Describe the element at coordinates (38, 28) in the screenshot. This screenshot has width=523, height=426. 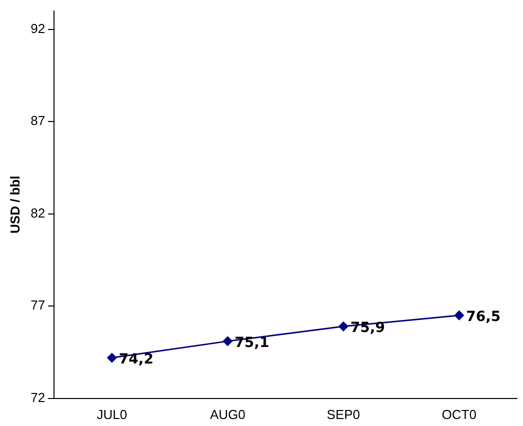
I see `y-tick-label: 92` at that location.